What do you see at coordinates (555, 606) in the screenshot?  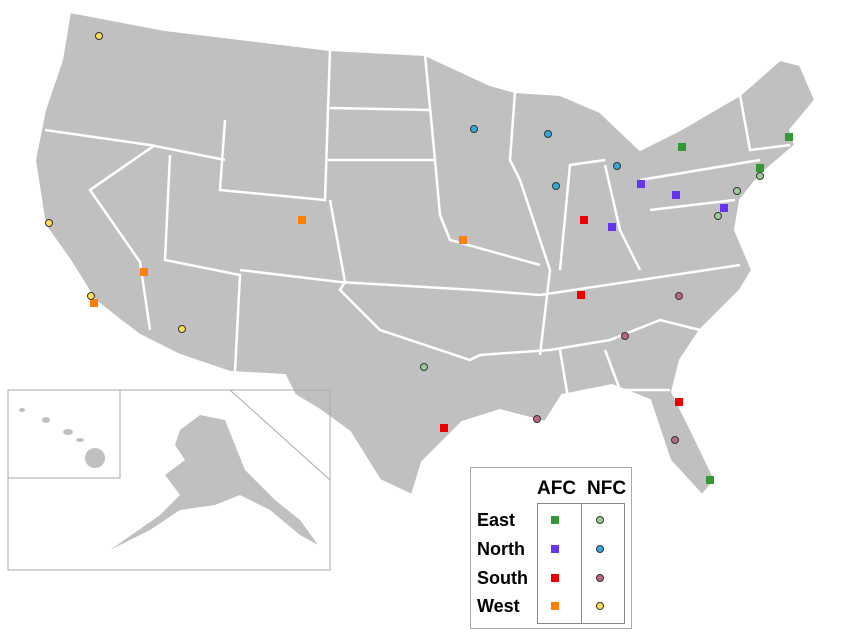 I see `legend-afc-west-marker` at bounding box center [555, 606].